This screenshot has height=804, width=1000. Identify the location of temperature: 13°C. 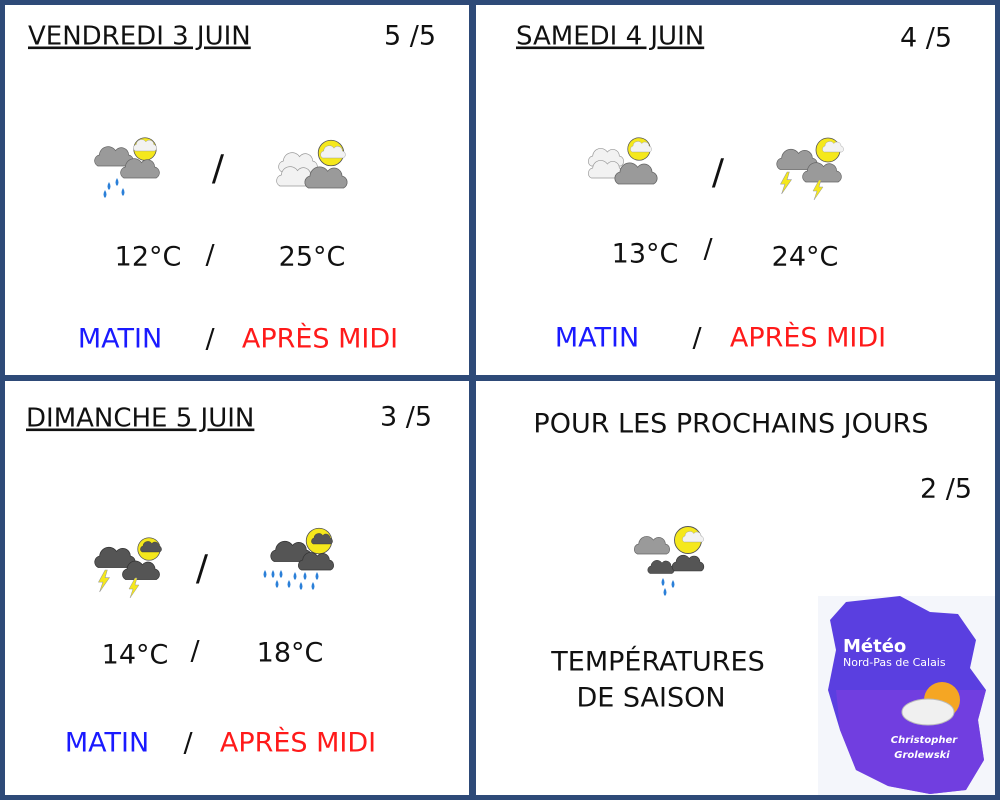
(645, 254).